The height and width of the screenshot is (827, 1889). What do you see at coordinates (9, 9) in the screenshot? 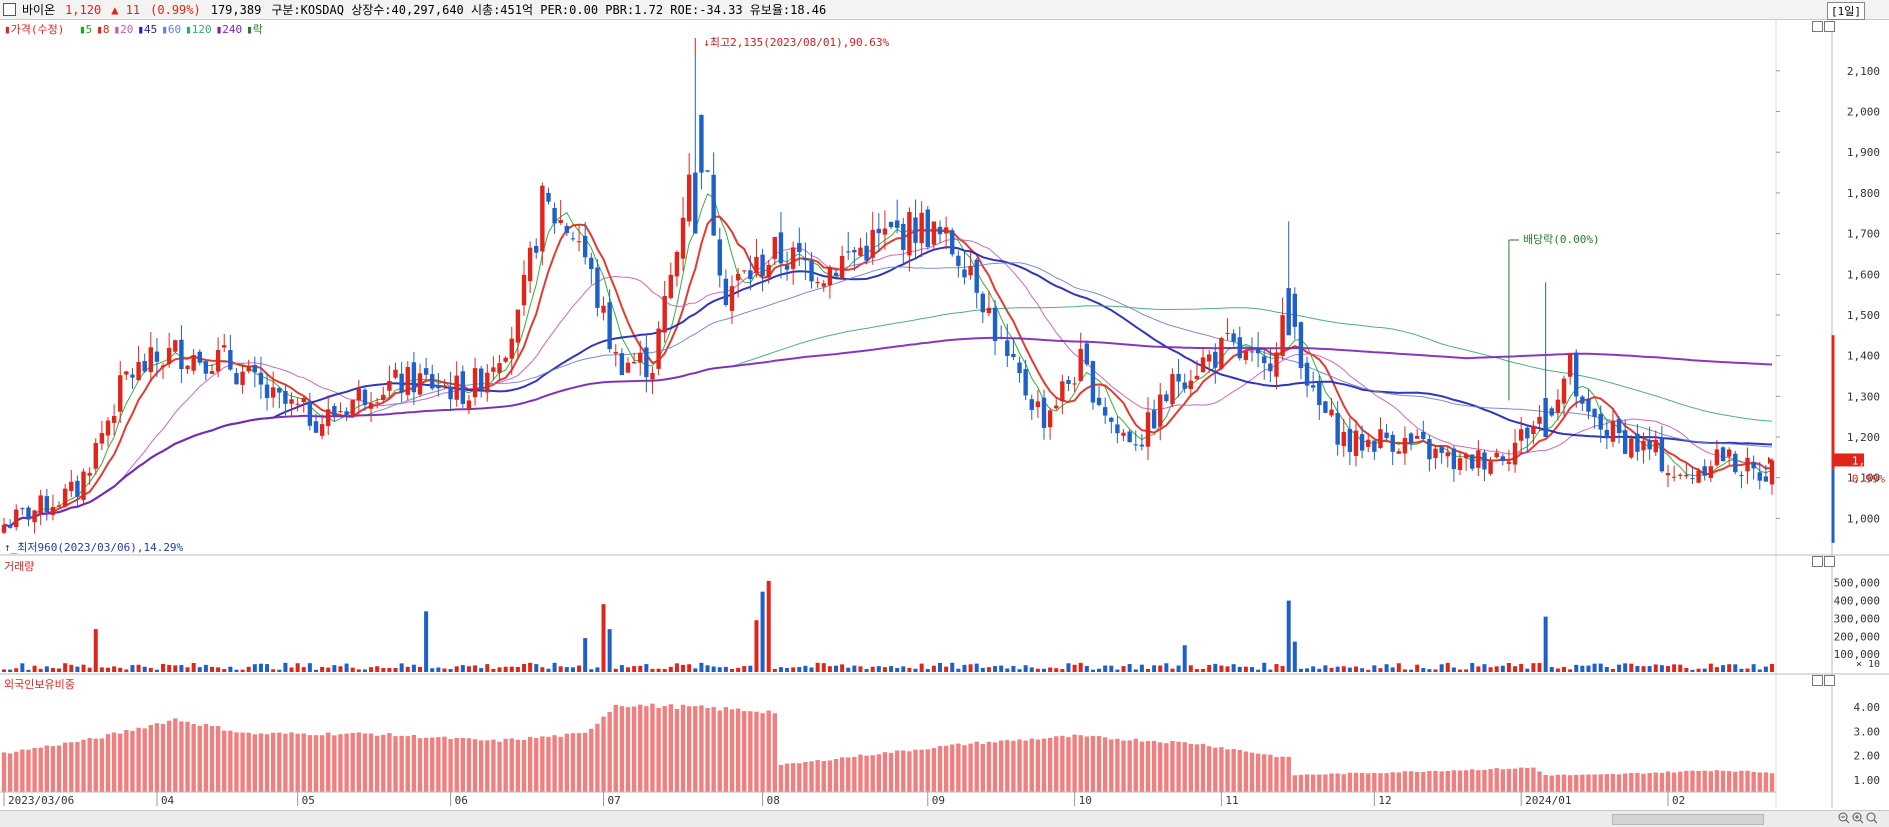
I see `header-checkbox` at bounding box center [9, 9].